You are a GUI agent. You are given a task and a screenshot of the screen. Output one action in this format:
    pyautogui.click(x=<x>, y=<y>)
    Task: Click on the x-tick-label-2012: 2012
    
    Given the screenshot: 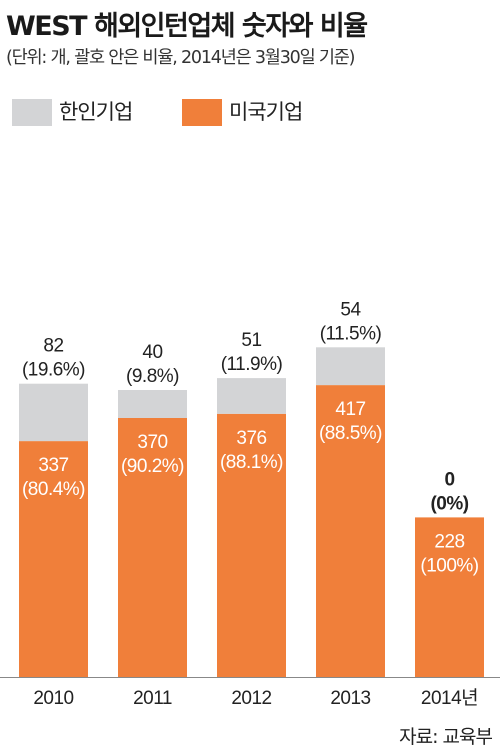 What is the action you would take?
    pyautogui.click(x=251, y=698)
    